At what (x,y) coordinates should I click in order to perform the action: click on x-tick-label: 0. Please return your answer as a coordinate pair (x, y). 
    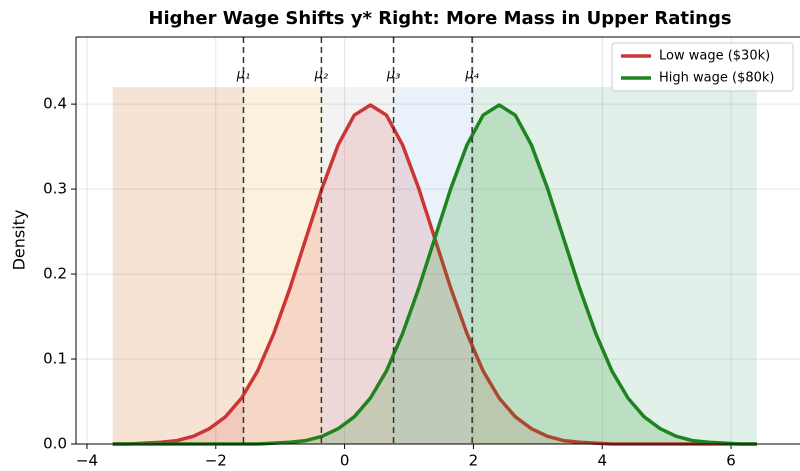
    Looking at the image, I should click on (345, 461).